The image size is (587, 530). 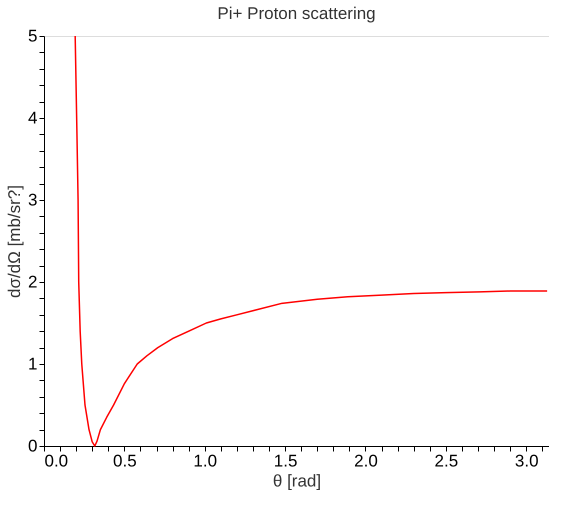 What do you see at coordinates (33, 200) in the screenshot?
I see `y-tick-label: 3` at bounding box center [33, 200].